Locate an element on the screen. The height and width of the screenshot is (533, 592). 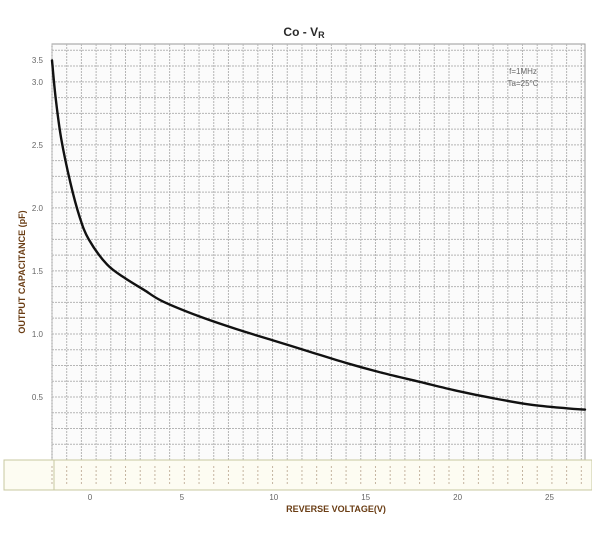
x-axis-band is located at coordinates (297, 475).